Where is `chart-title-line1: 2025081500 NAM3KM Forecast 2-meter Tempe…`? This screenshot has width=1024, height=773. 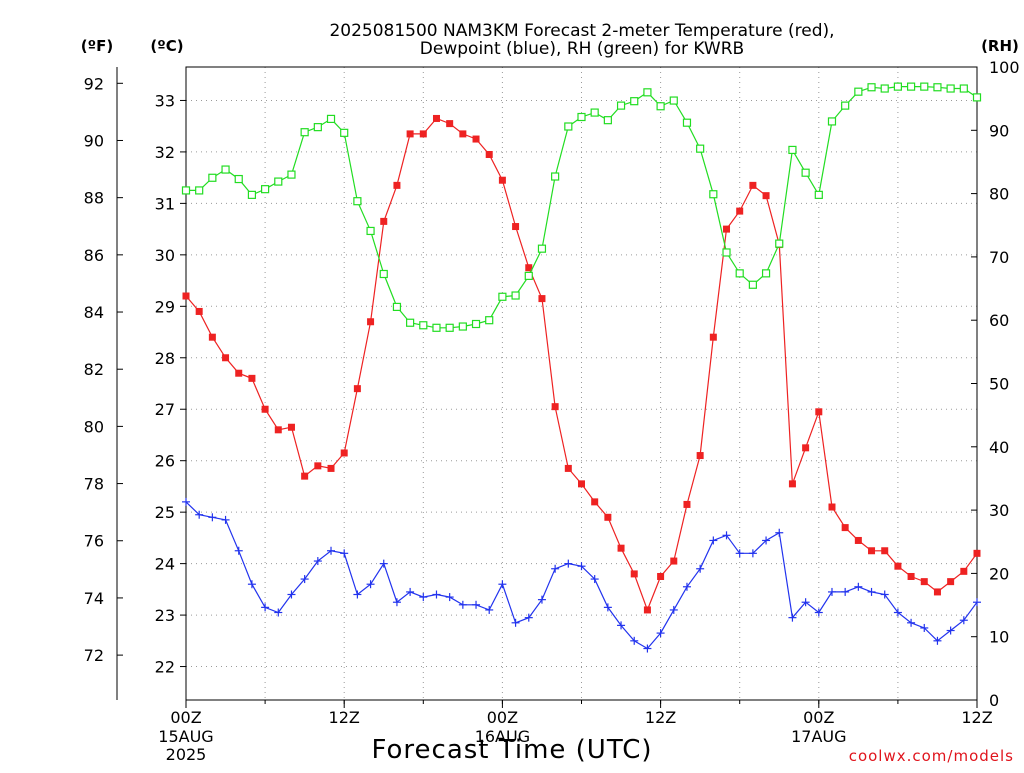
chart-title-line1: 2025081500 NAM3KM Forecast 2-meter Tempe… is located at coordinates (581, 31).